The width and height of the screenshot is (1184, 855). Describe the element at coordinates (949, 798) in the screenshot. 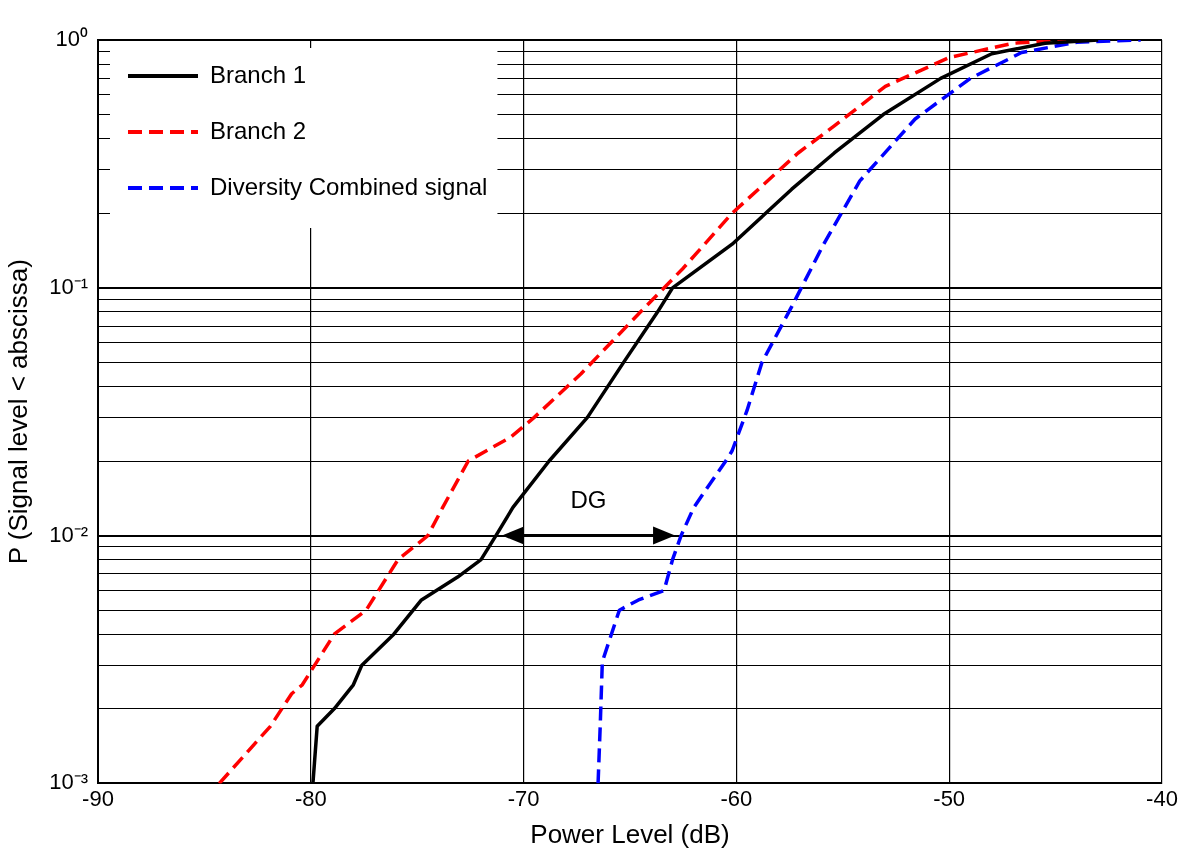

I see `x-tick-label: -50` at that location.